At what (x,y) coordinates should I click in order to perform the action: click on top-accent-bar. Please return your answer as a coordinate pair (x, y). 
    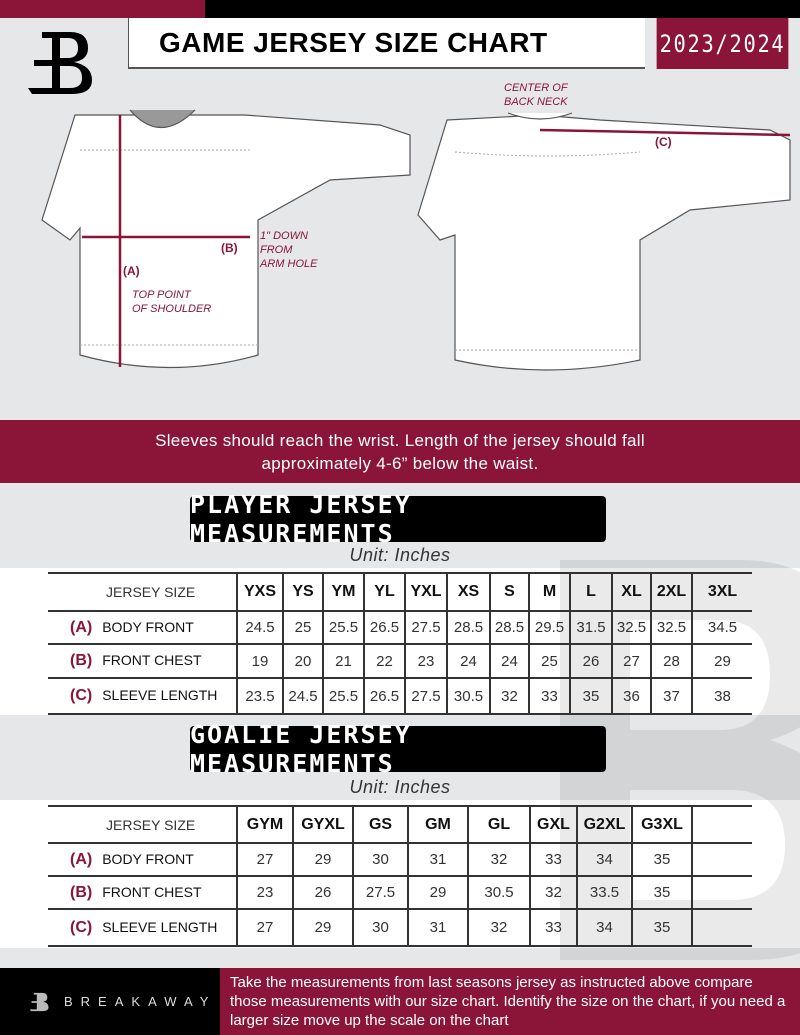
    Looking at the image, I should click on (102, 9).